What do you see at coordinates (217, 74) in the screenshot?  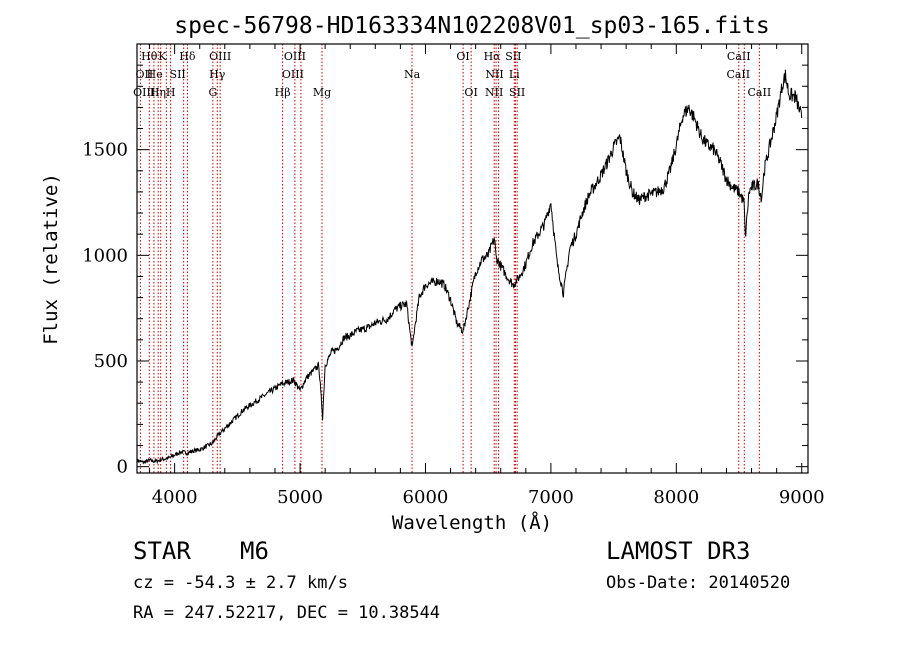 I see `line-label-12: Hγ` at bounding box center [217, 74].